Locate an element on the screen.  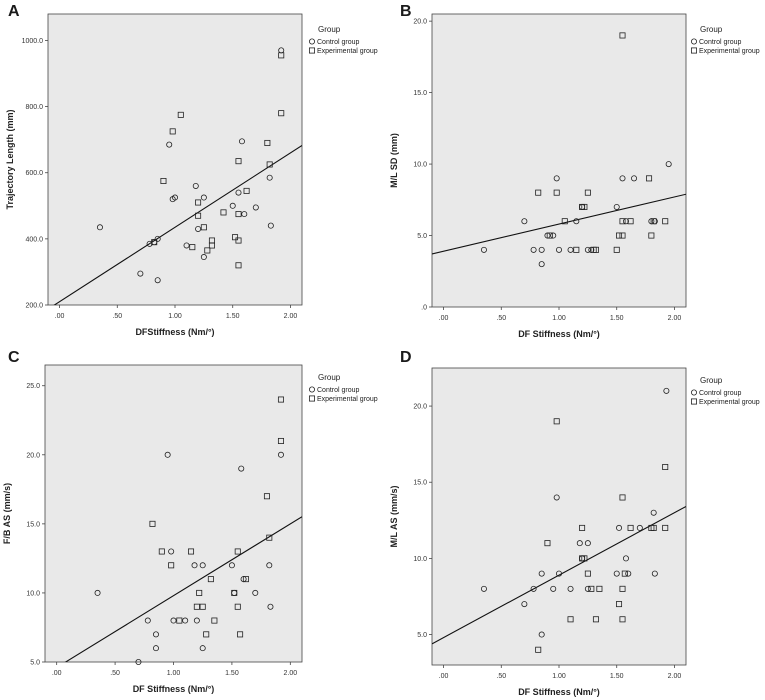
x-tick-label: .00 is located at coordinates (60, 316).